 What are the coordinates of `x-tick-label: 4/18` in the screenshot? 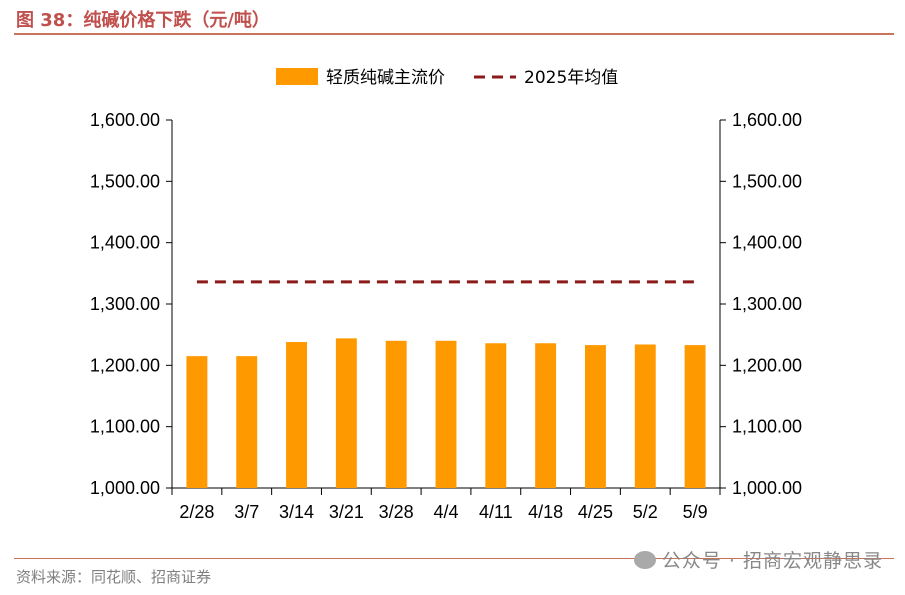 It's located at (545, 512).